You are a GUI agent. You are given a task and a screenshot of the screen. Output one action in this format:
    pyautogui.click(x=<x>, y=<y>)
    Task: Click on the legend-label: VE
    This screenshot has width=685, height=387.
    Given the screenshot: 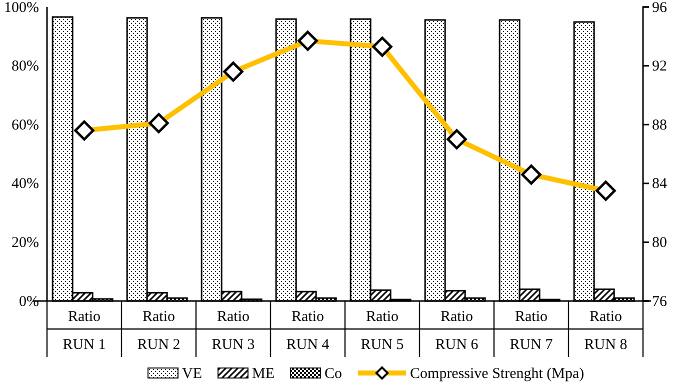 What is the action you would take?
    pyautogui.click(x=192, y=374)
    